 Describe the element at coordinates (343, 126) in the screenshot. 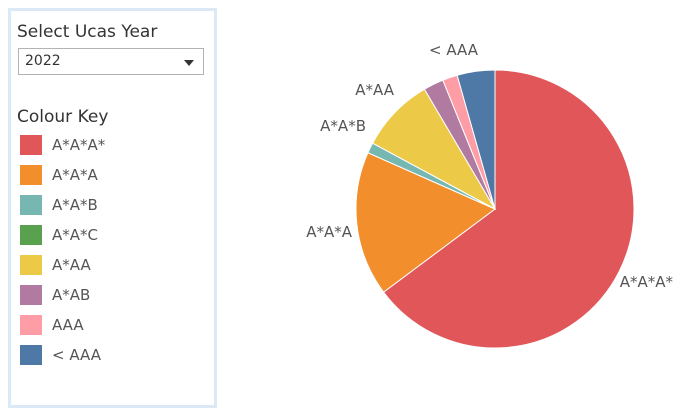

I see `slice-label: A*A*B` at that location.